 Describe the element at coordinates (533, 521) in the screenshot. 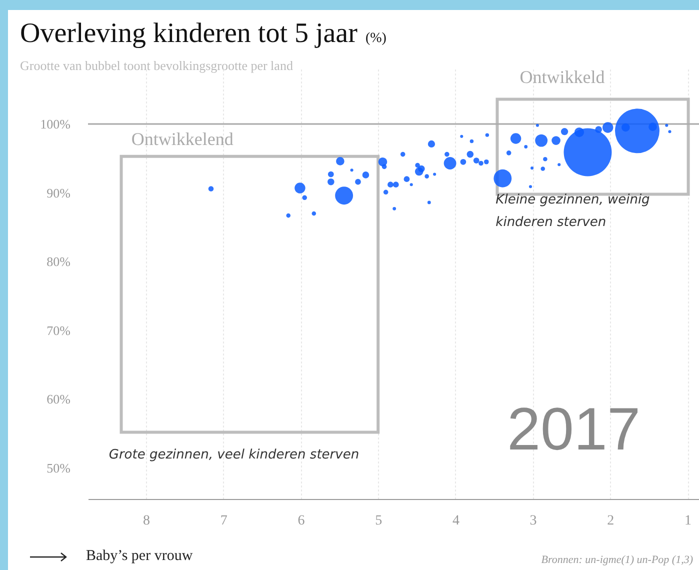

I see `x-tick-label: 3` at that location.